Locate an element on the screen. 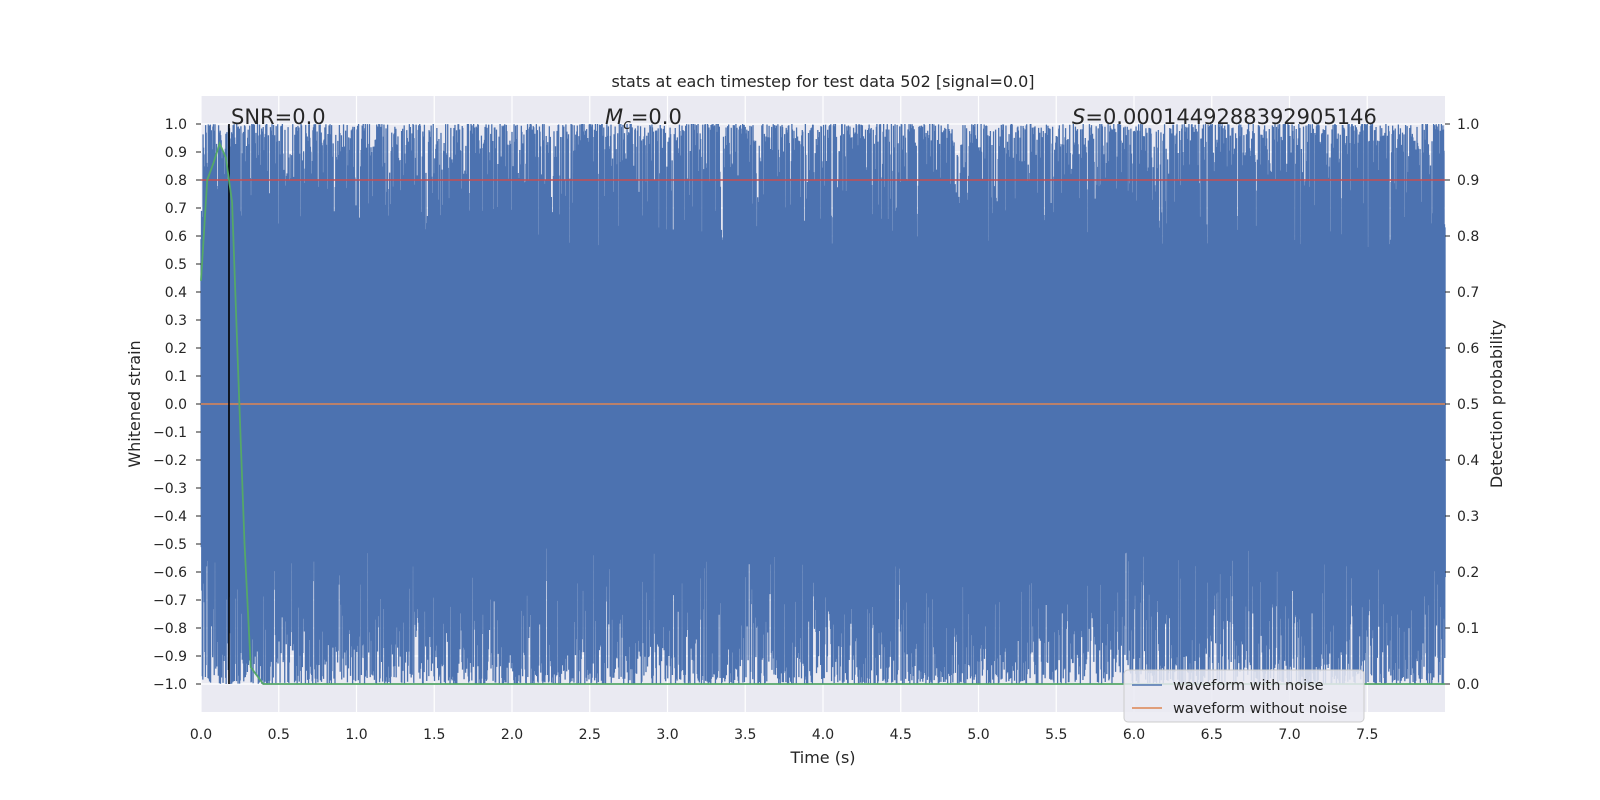  x-tick-label-6: 3.0 is located at coordinates (667, 735).